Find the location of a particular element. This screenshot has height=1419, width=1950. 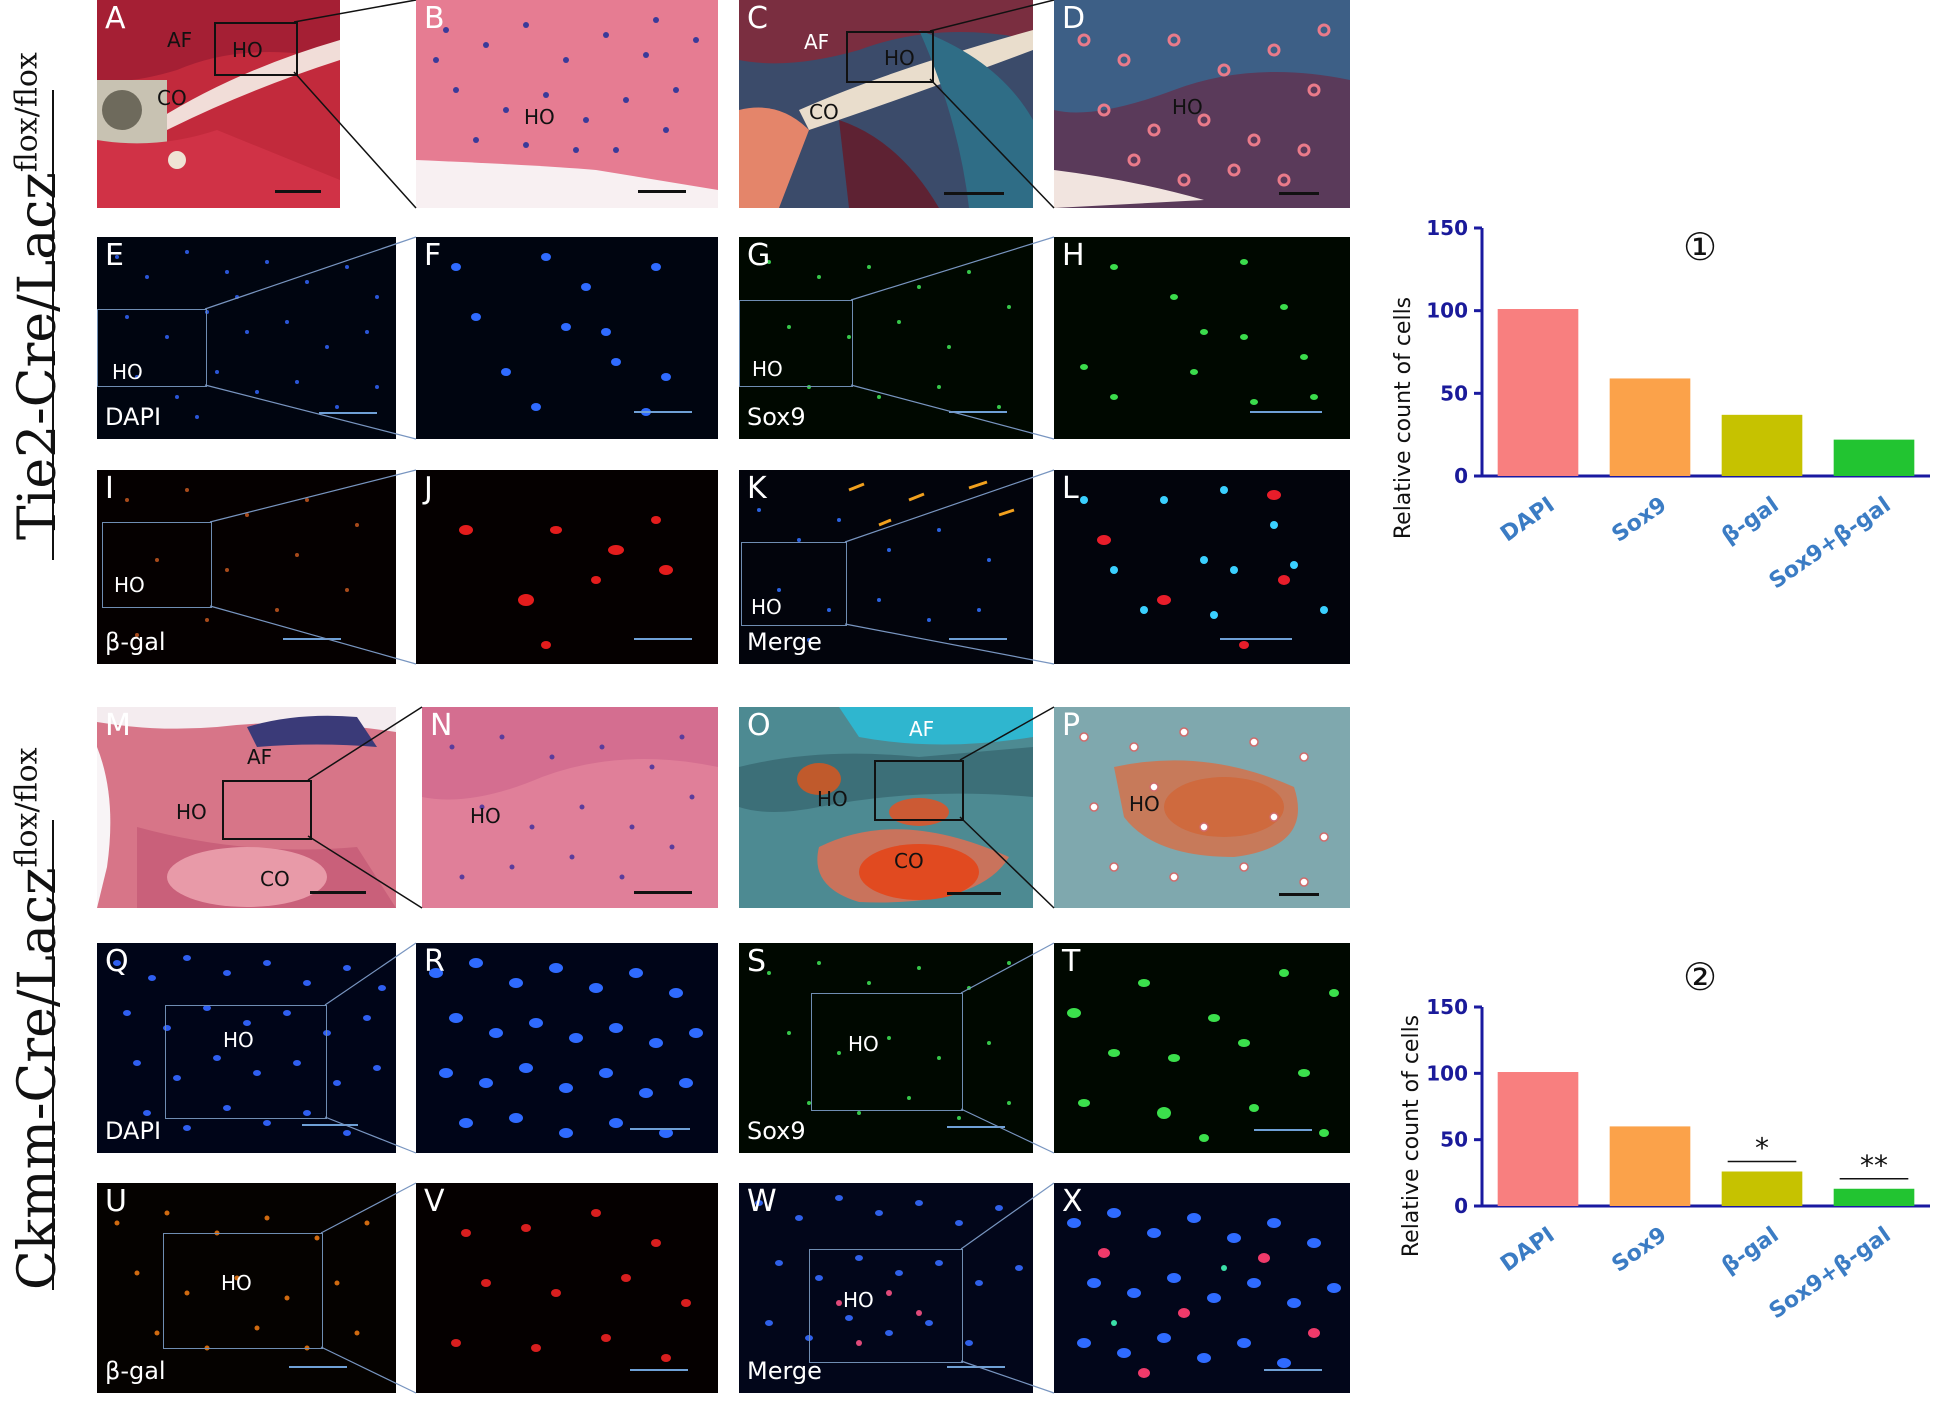

chart-title: ② is located at coordinates (1700, 977).